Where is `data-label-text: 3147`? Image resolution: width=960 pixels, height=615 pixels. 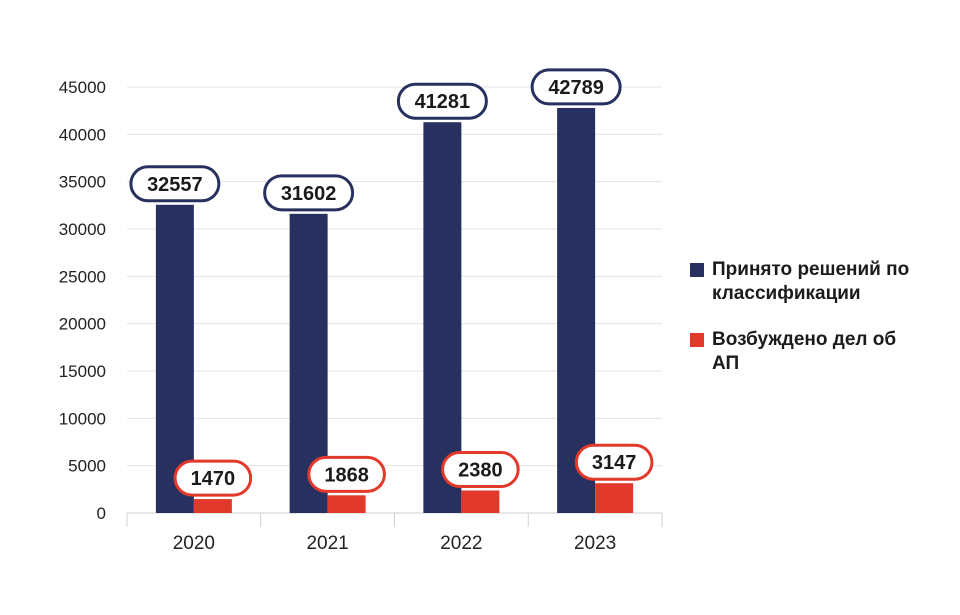
data-label-text: 3147 is located at coordinates (614, 463).